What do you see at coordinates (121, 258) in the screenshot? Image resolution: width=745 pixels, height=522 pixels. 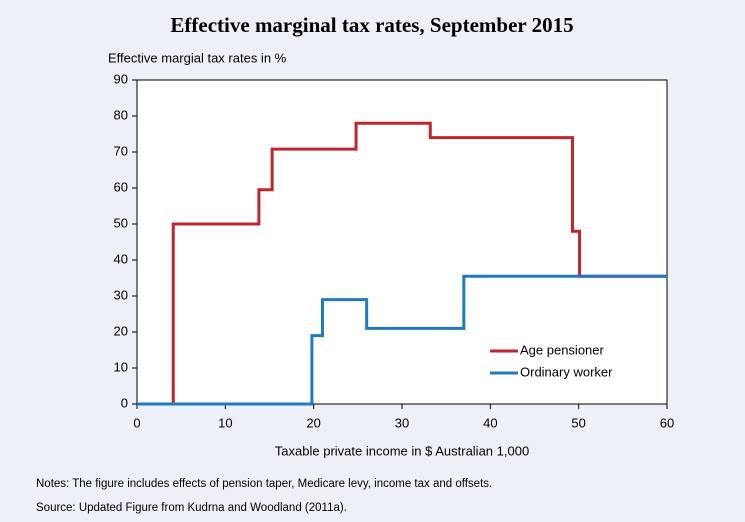 I see `y-tick-label: 40` at bounding box center [121, 258].